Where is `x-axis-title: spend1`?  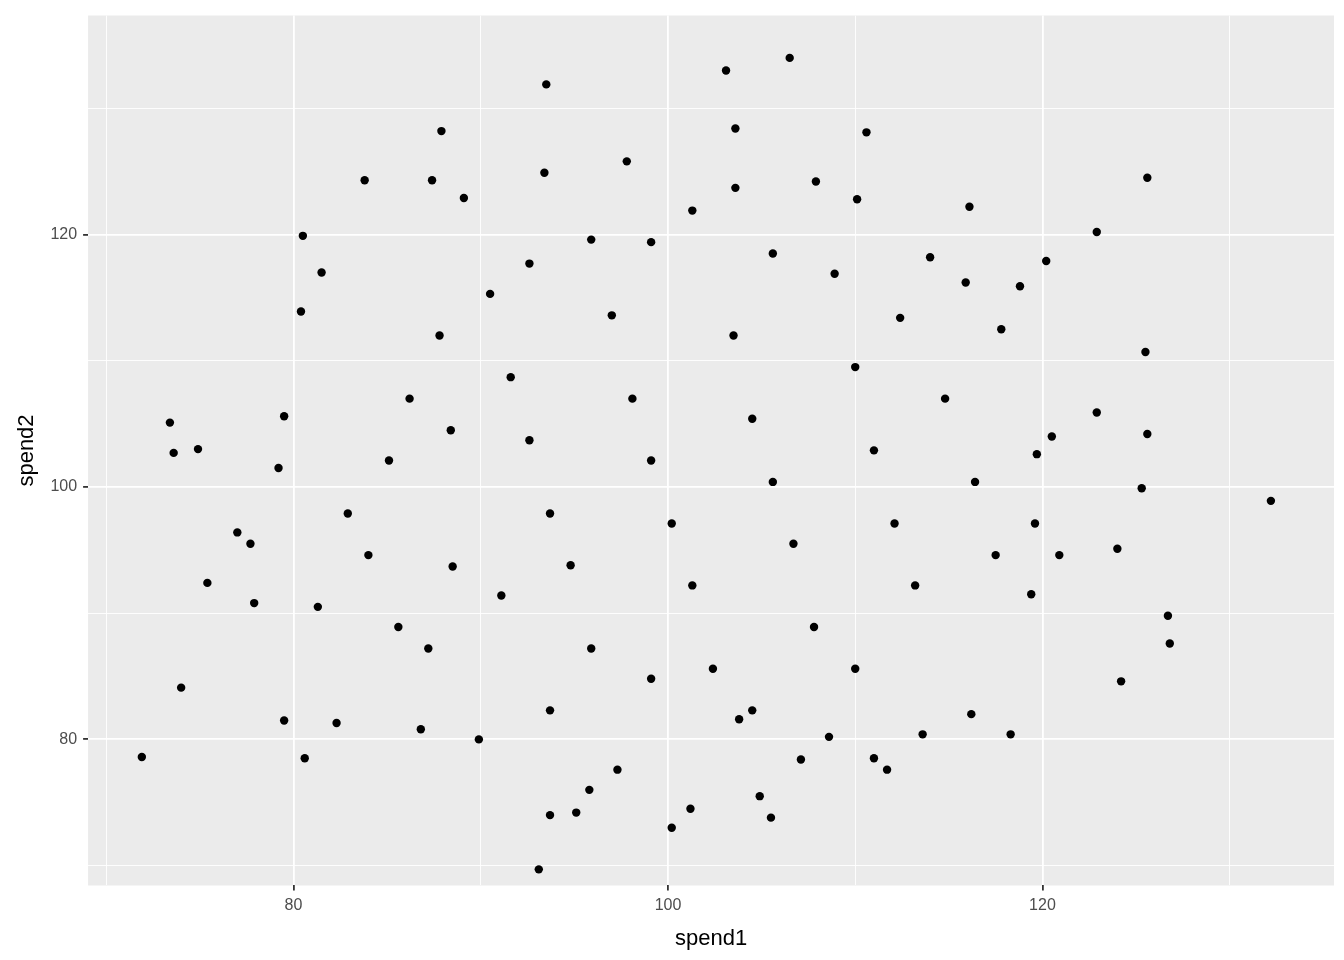
x-axis-title: spend1 is located at coordinates (711, 937).